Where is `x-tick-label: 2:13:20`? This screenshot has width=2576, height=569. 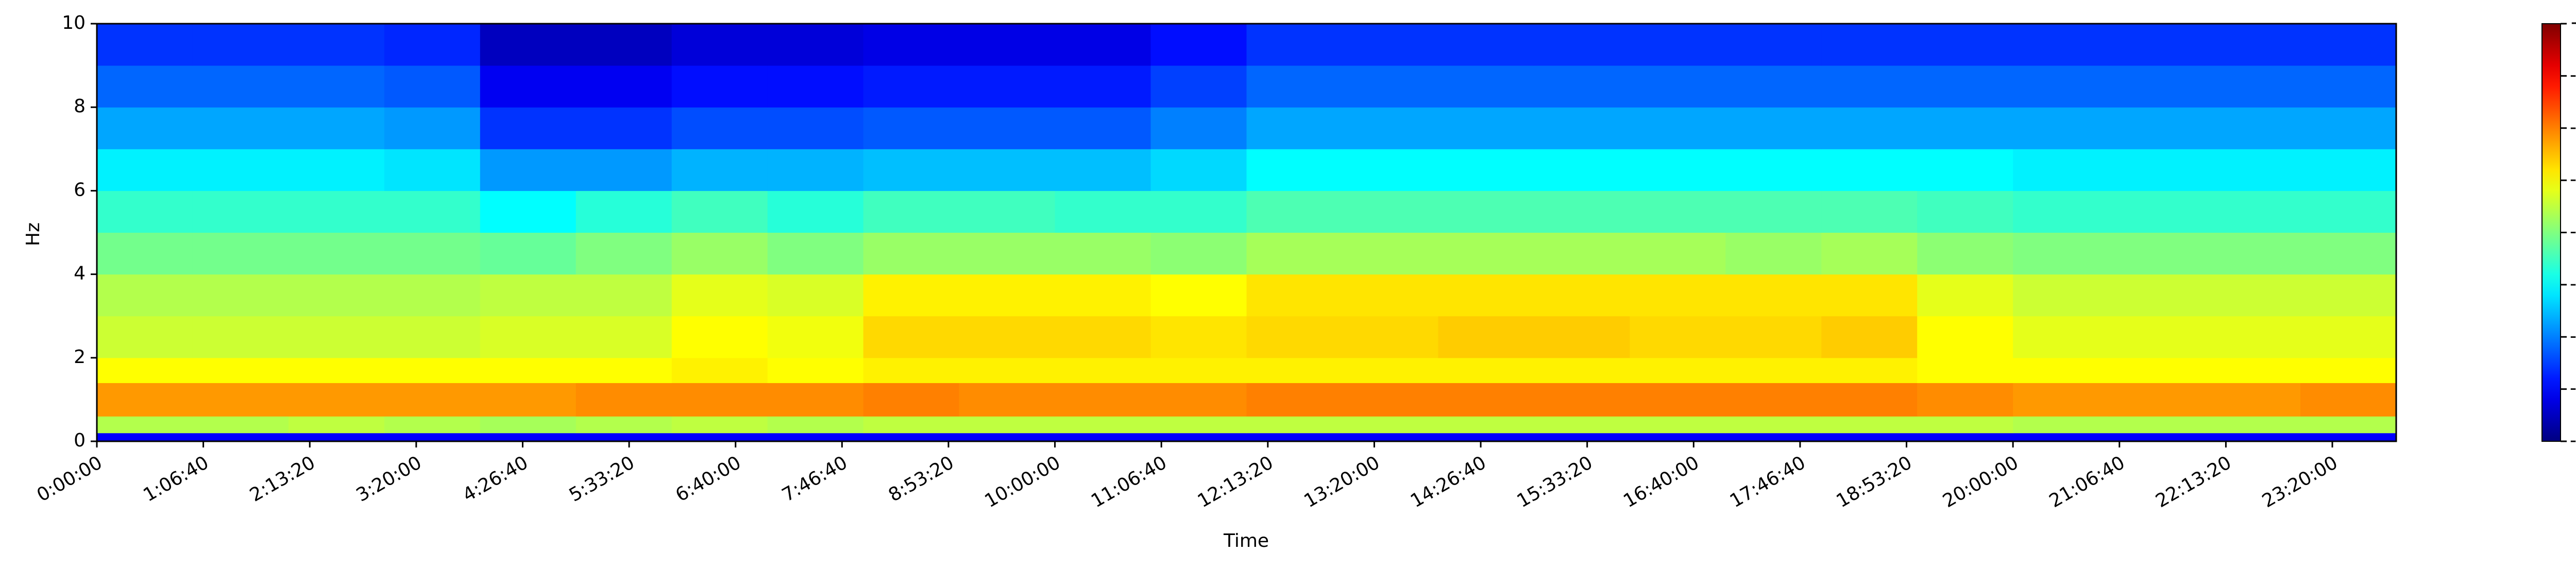 x-tick-label: 2:13:20 is located at coordinates (282, 479).